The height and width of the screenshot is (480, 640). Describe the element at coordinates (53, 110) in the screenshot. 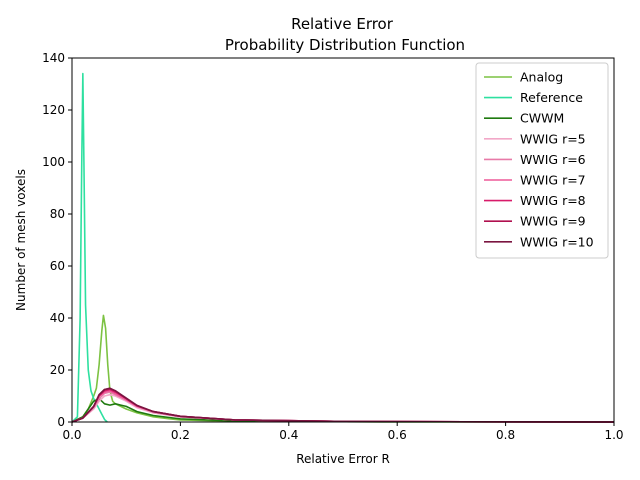

I see `y-tick-label: 120` at that location.